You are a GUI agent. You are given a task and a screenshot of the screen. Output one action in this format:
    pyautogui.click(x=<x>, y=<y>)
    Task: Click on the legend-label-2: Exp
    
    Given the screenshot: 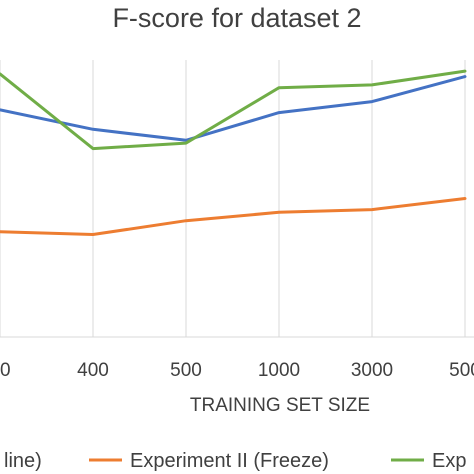 What is the action you would take?
    pyautogui.click(x=449, y=461)
    